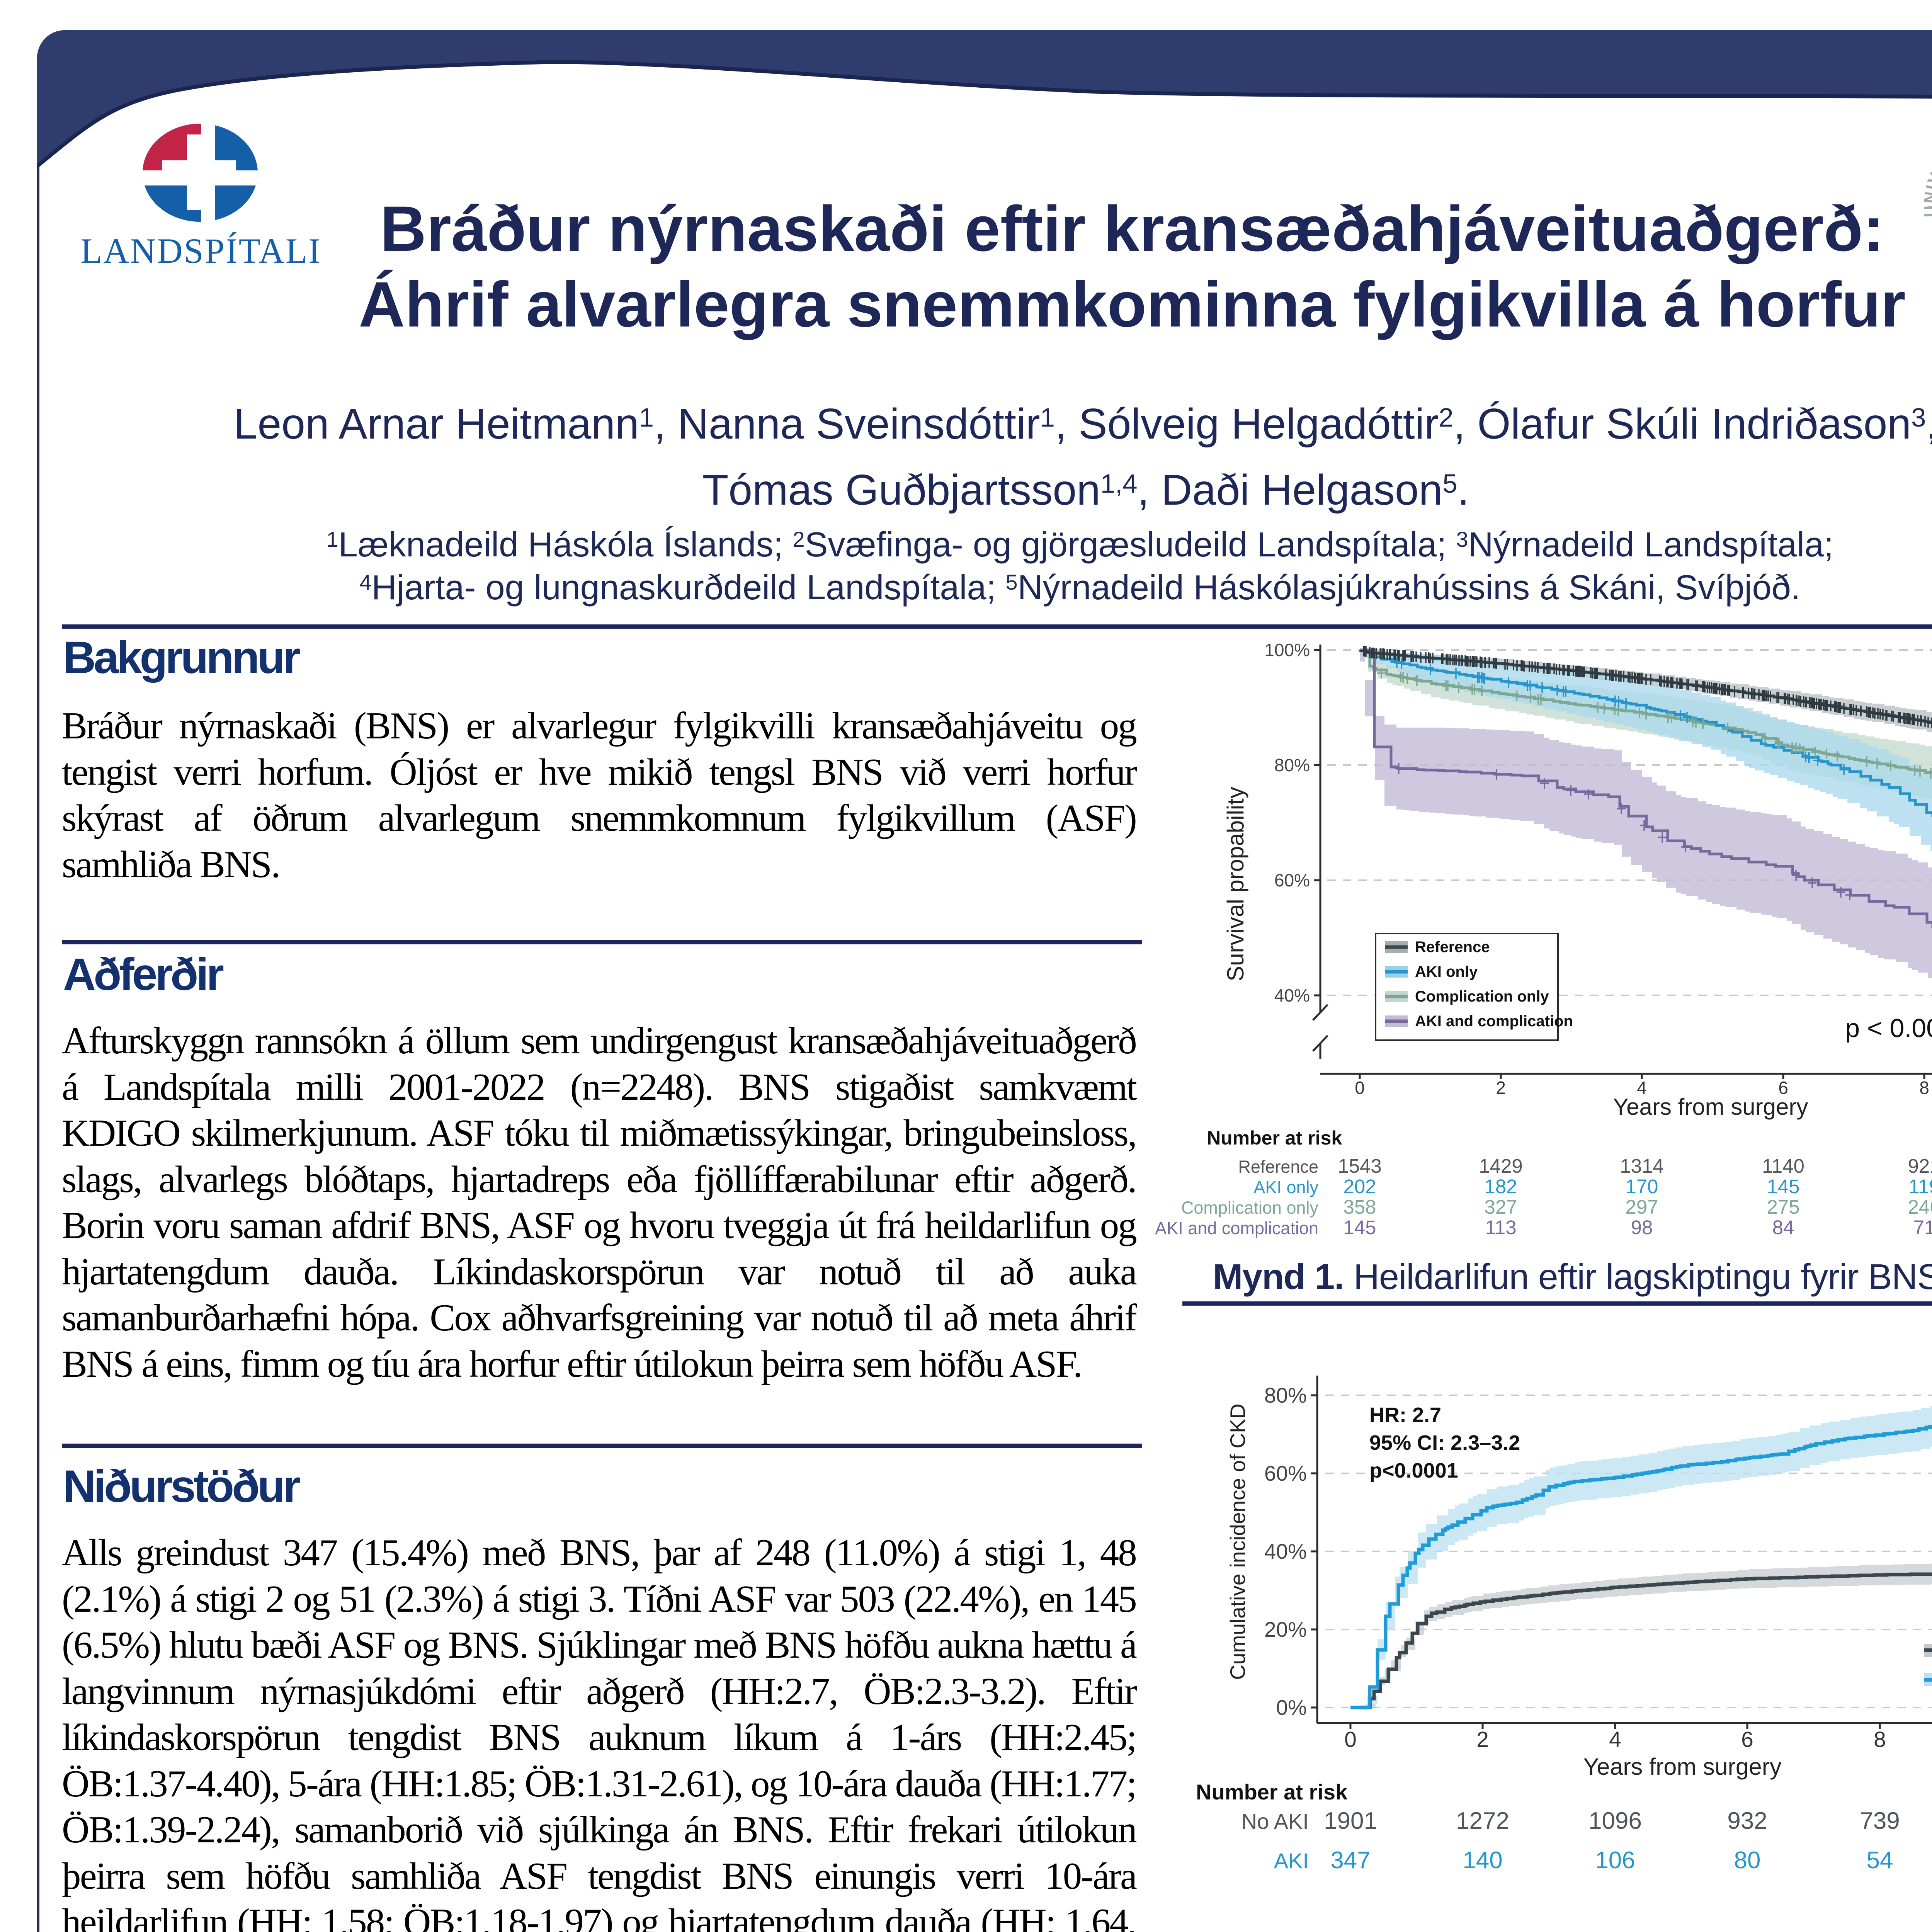 The width and height of the screenshot is (1932, 1932). I want to click on svg-text: 80, so click(1747, 1860).